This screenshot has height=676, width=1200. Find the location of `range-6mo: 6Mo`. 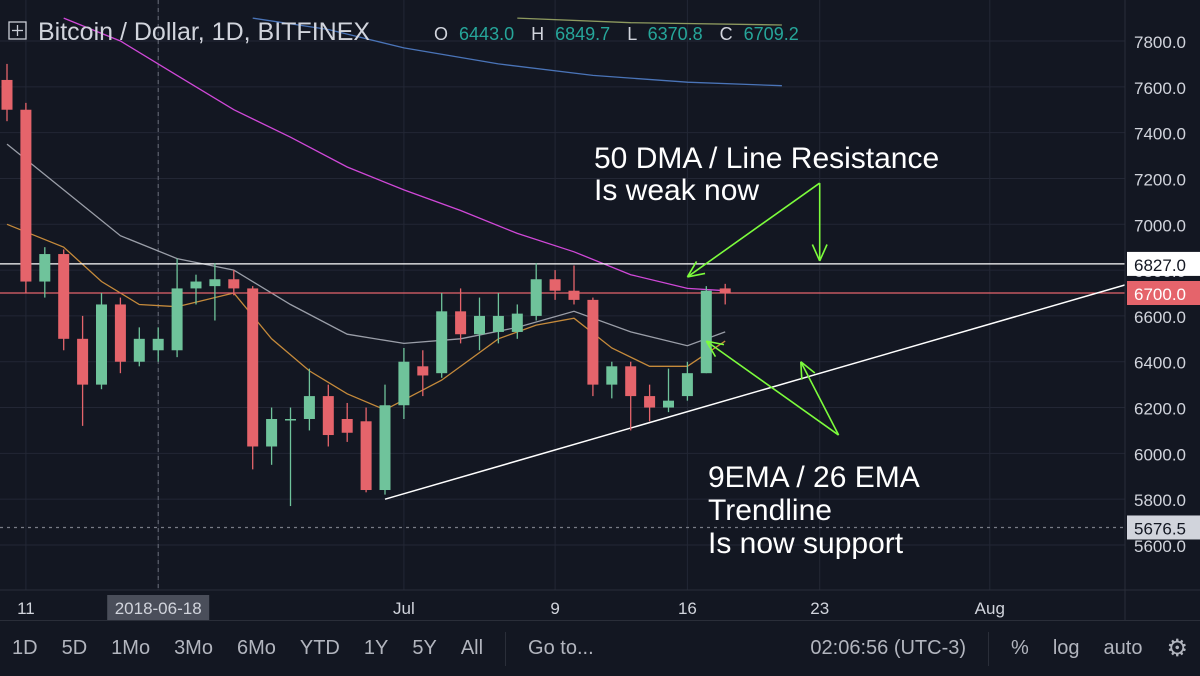

range-6mo: 6Mo is located at coordinates (256, 648).